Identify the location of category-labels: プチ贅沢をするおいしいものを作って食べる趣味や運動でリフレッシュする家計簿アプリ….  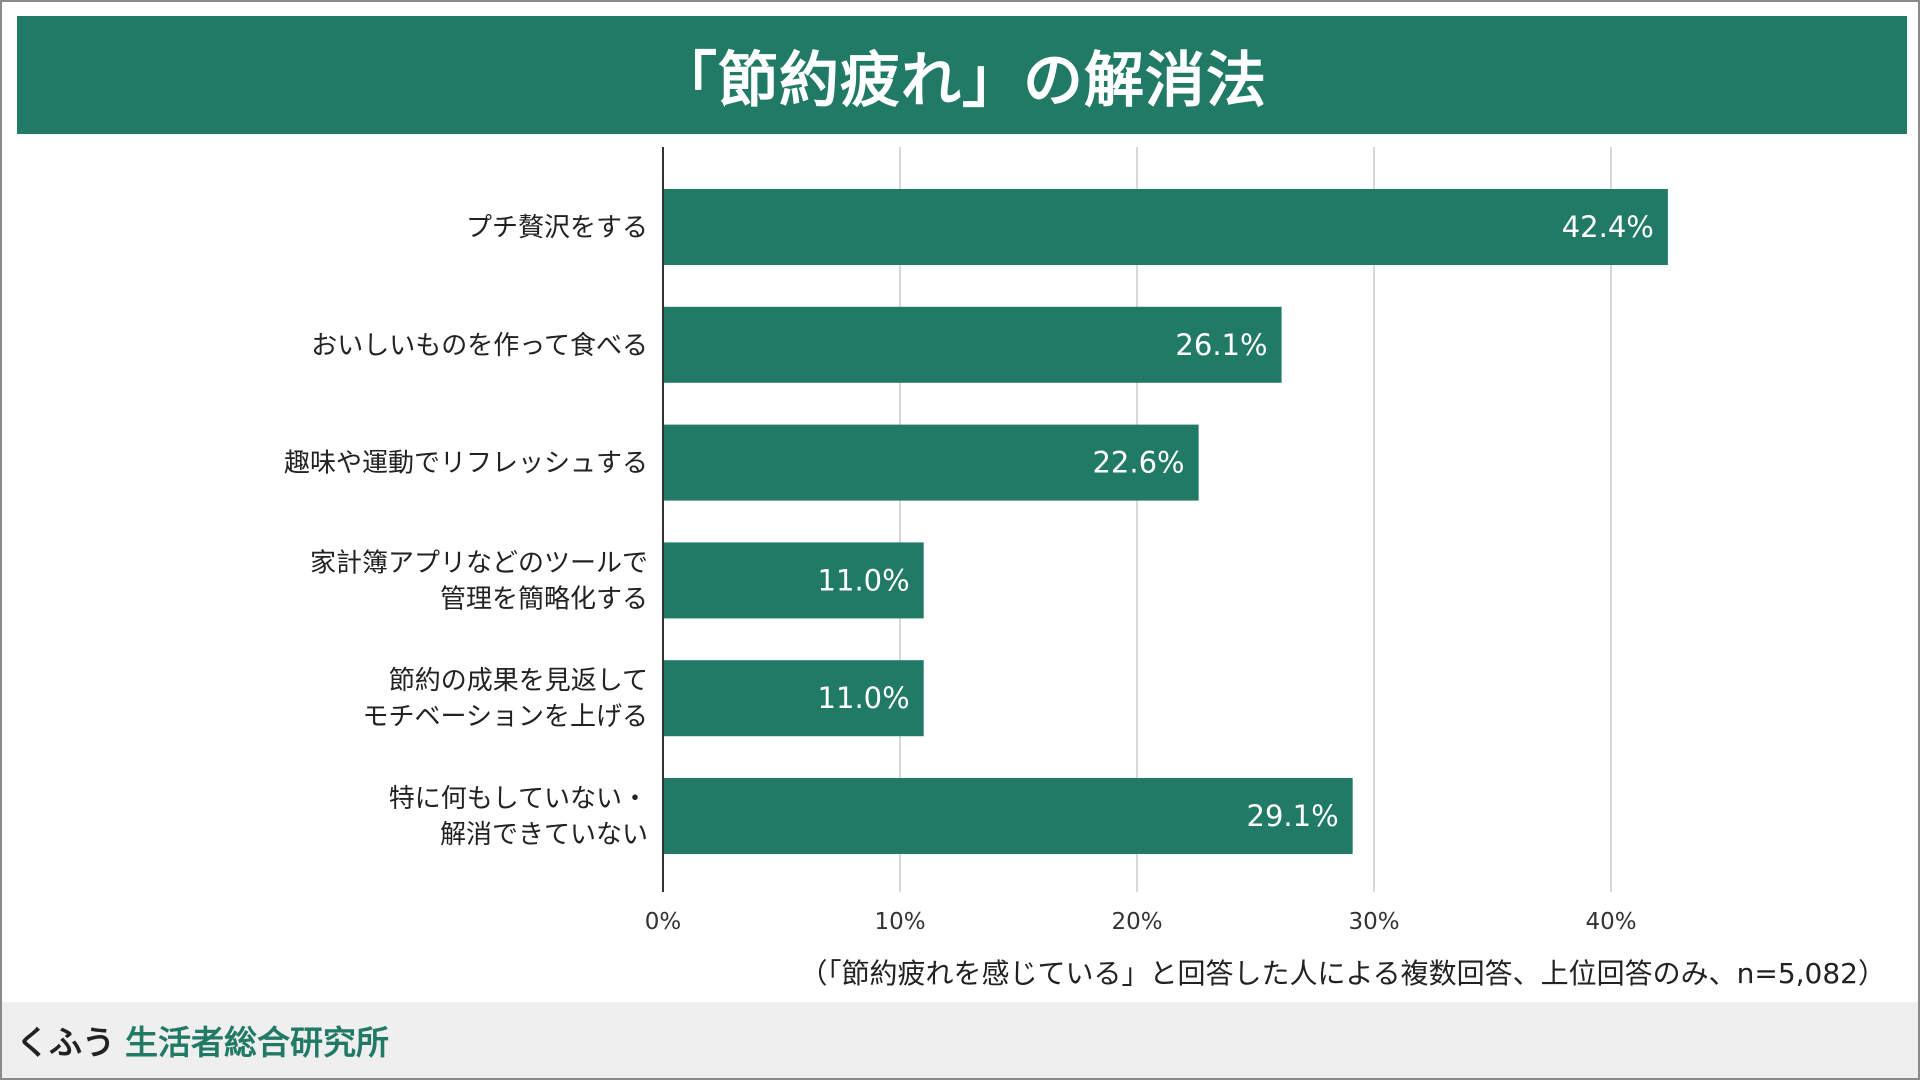
(466, 531).